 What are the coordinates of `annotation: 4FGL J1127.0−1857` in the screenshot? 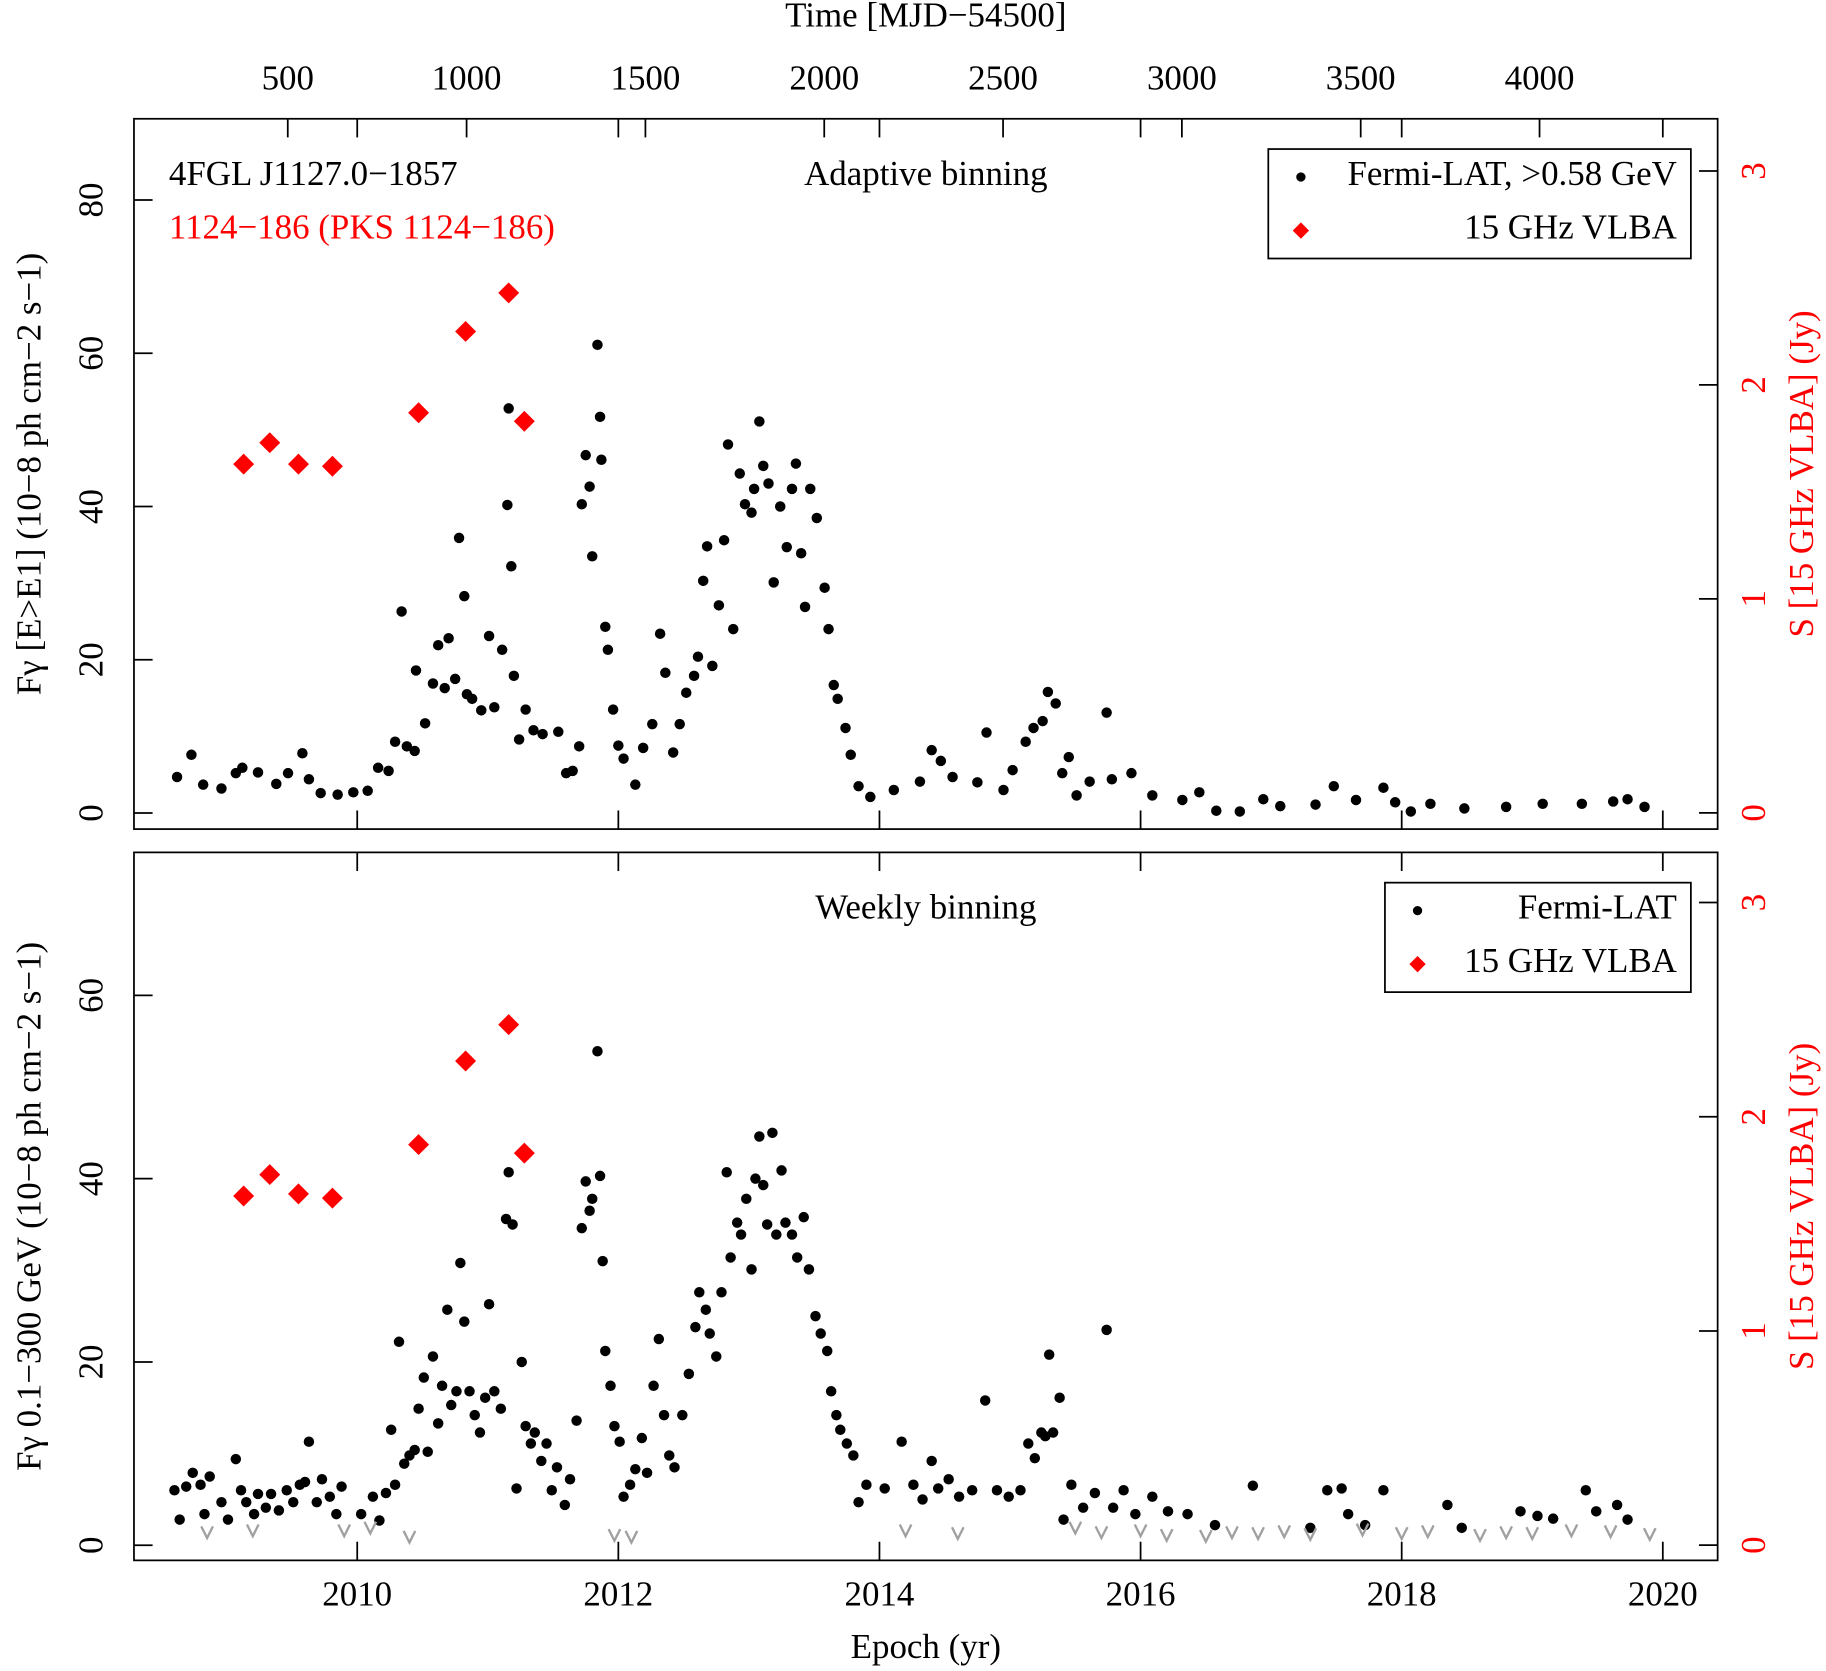 It's located at (313, 173).